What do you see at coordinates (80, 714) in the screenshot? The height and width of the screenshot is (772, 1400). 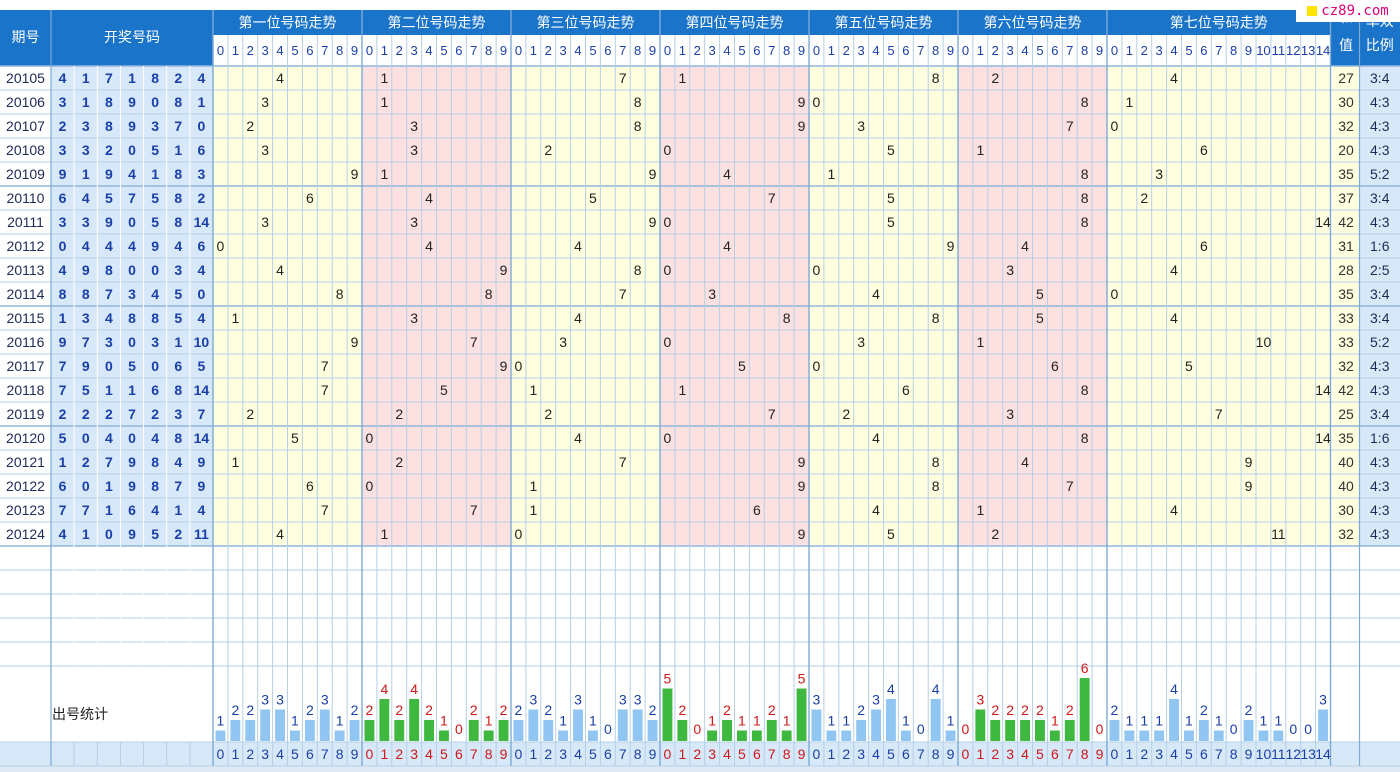 I see `stats-label: 出号统计` at bounding box center [80, 714].